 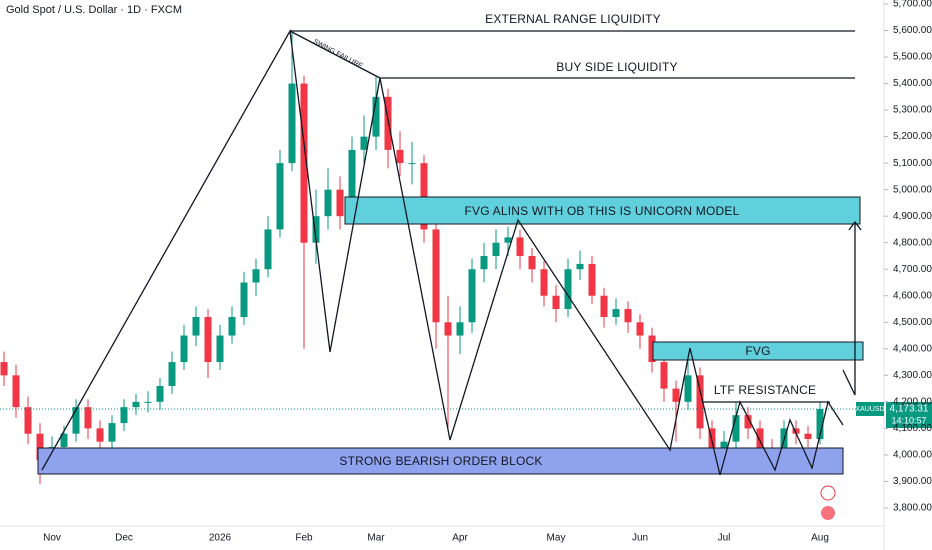 What do you see at coordinates (912, 481) in the screenshot?
I see `y-tick-label: 3,900.00` at bounding box center [912, 481].